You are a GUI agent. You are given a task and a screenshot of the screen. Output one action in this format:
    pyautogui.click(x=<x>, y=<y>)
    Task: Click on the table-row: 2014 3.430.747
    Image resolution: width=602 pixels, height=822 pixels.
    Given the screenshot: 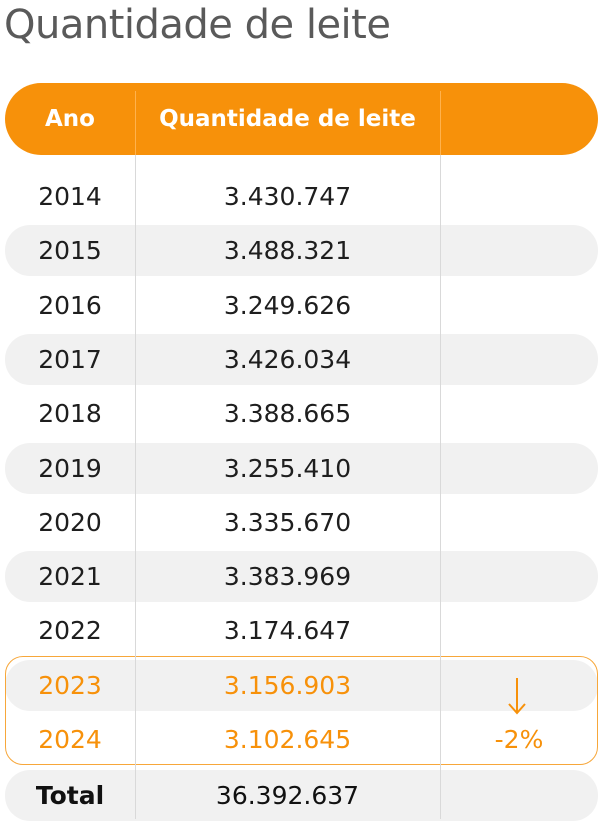 What is the action you would take?
    pyautogui.click(x=301, y=196)
    